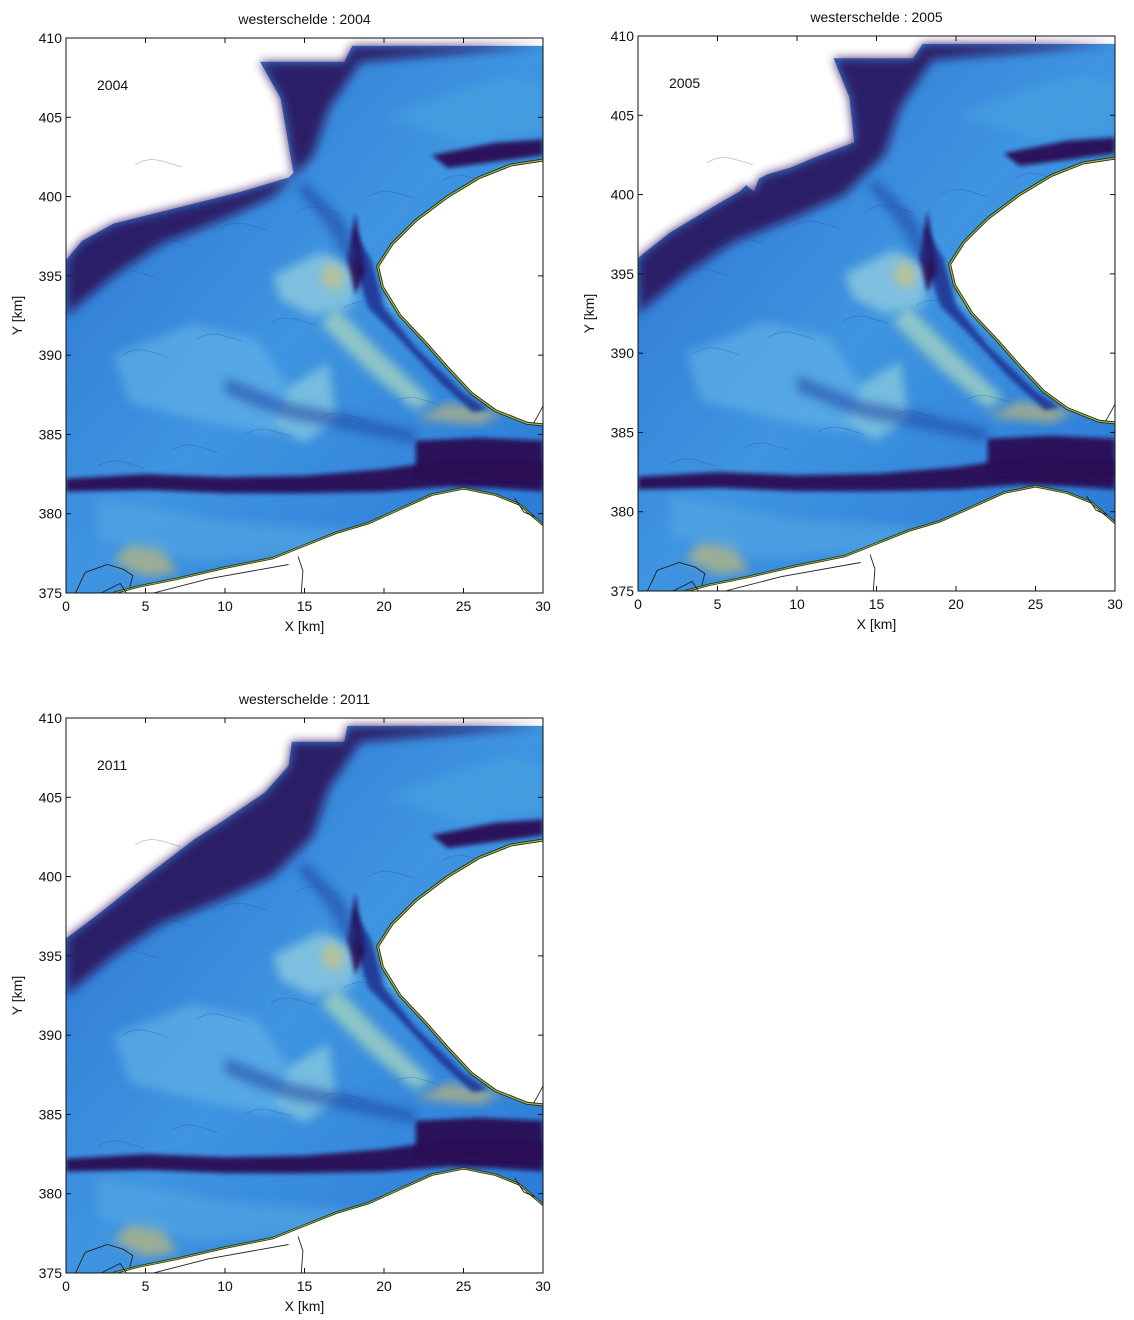 The width and height of the screenshot is (1134, 1320). I want to click on year-label: 2004, so click(112, 85).